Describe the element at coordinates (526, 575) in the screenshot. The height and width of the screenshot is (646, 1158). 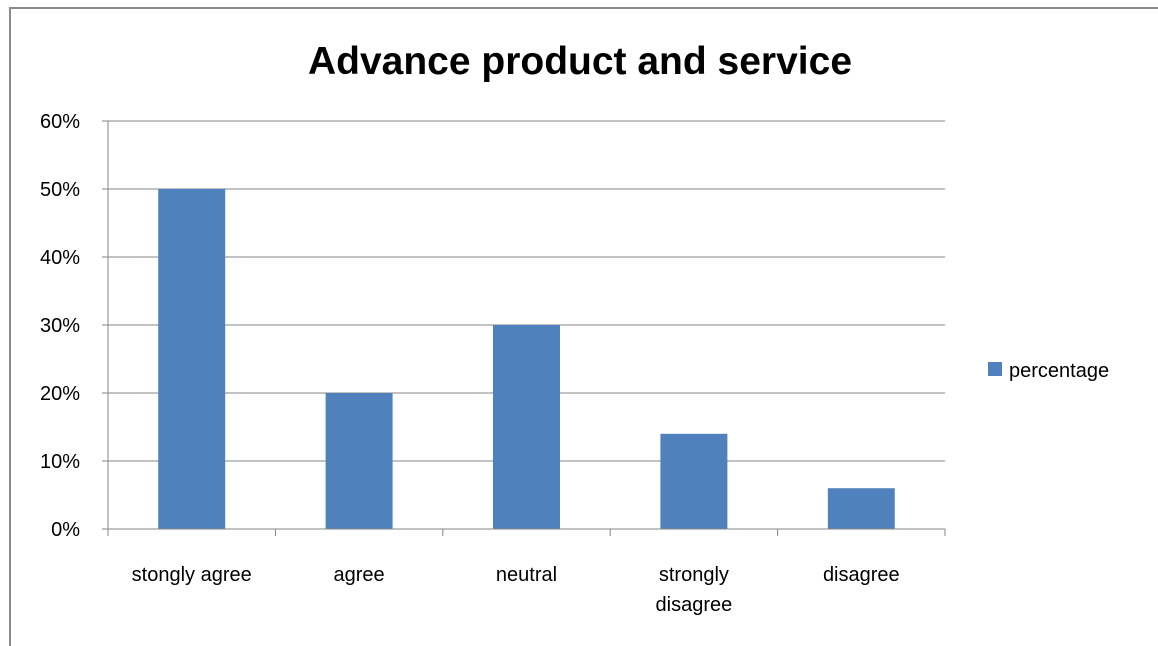
I see `x-tick-label: neutral` at that location.